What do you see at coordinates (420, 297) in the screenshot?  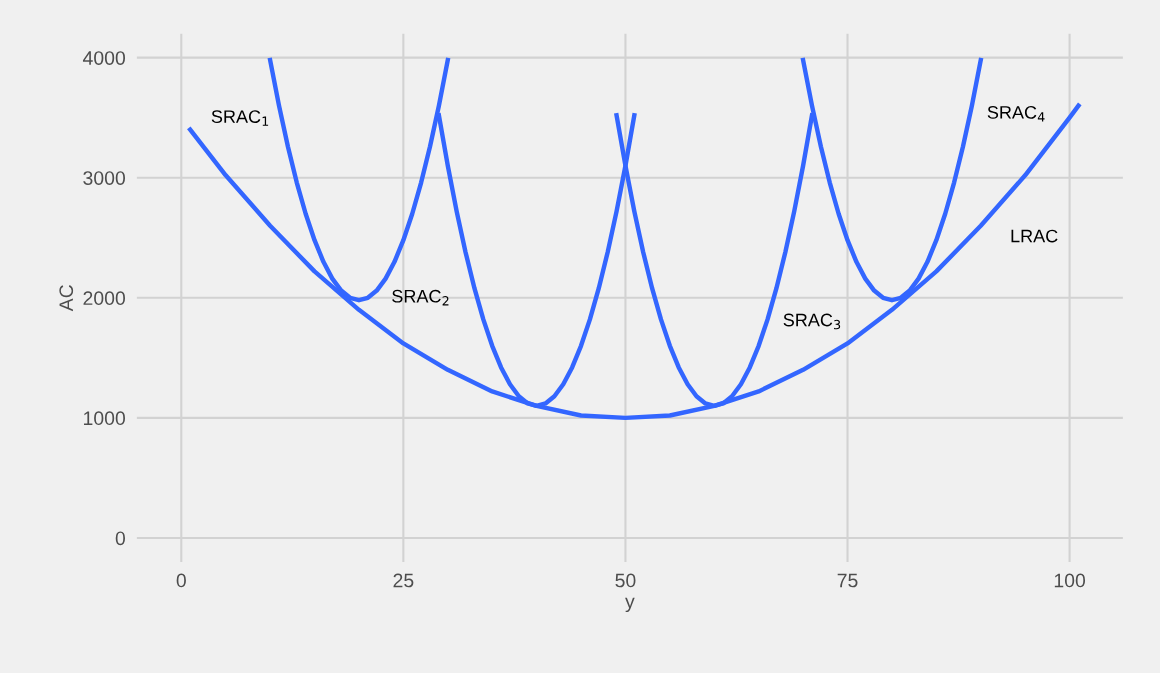 I see `annotation: SRAC$_{2}$` at bounding box center [420, 297].